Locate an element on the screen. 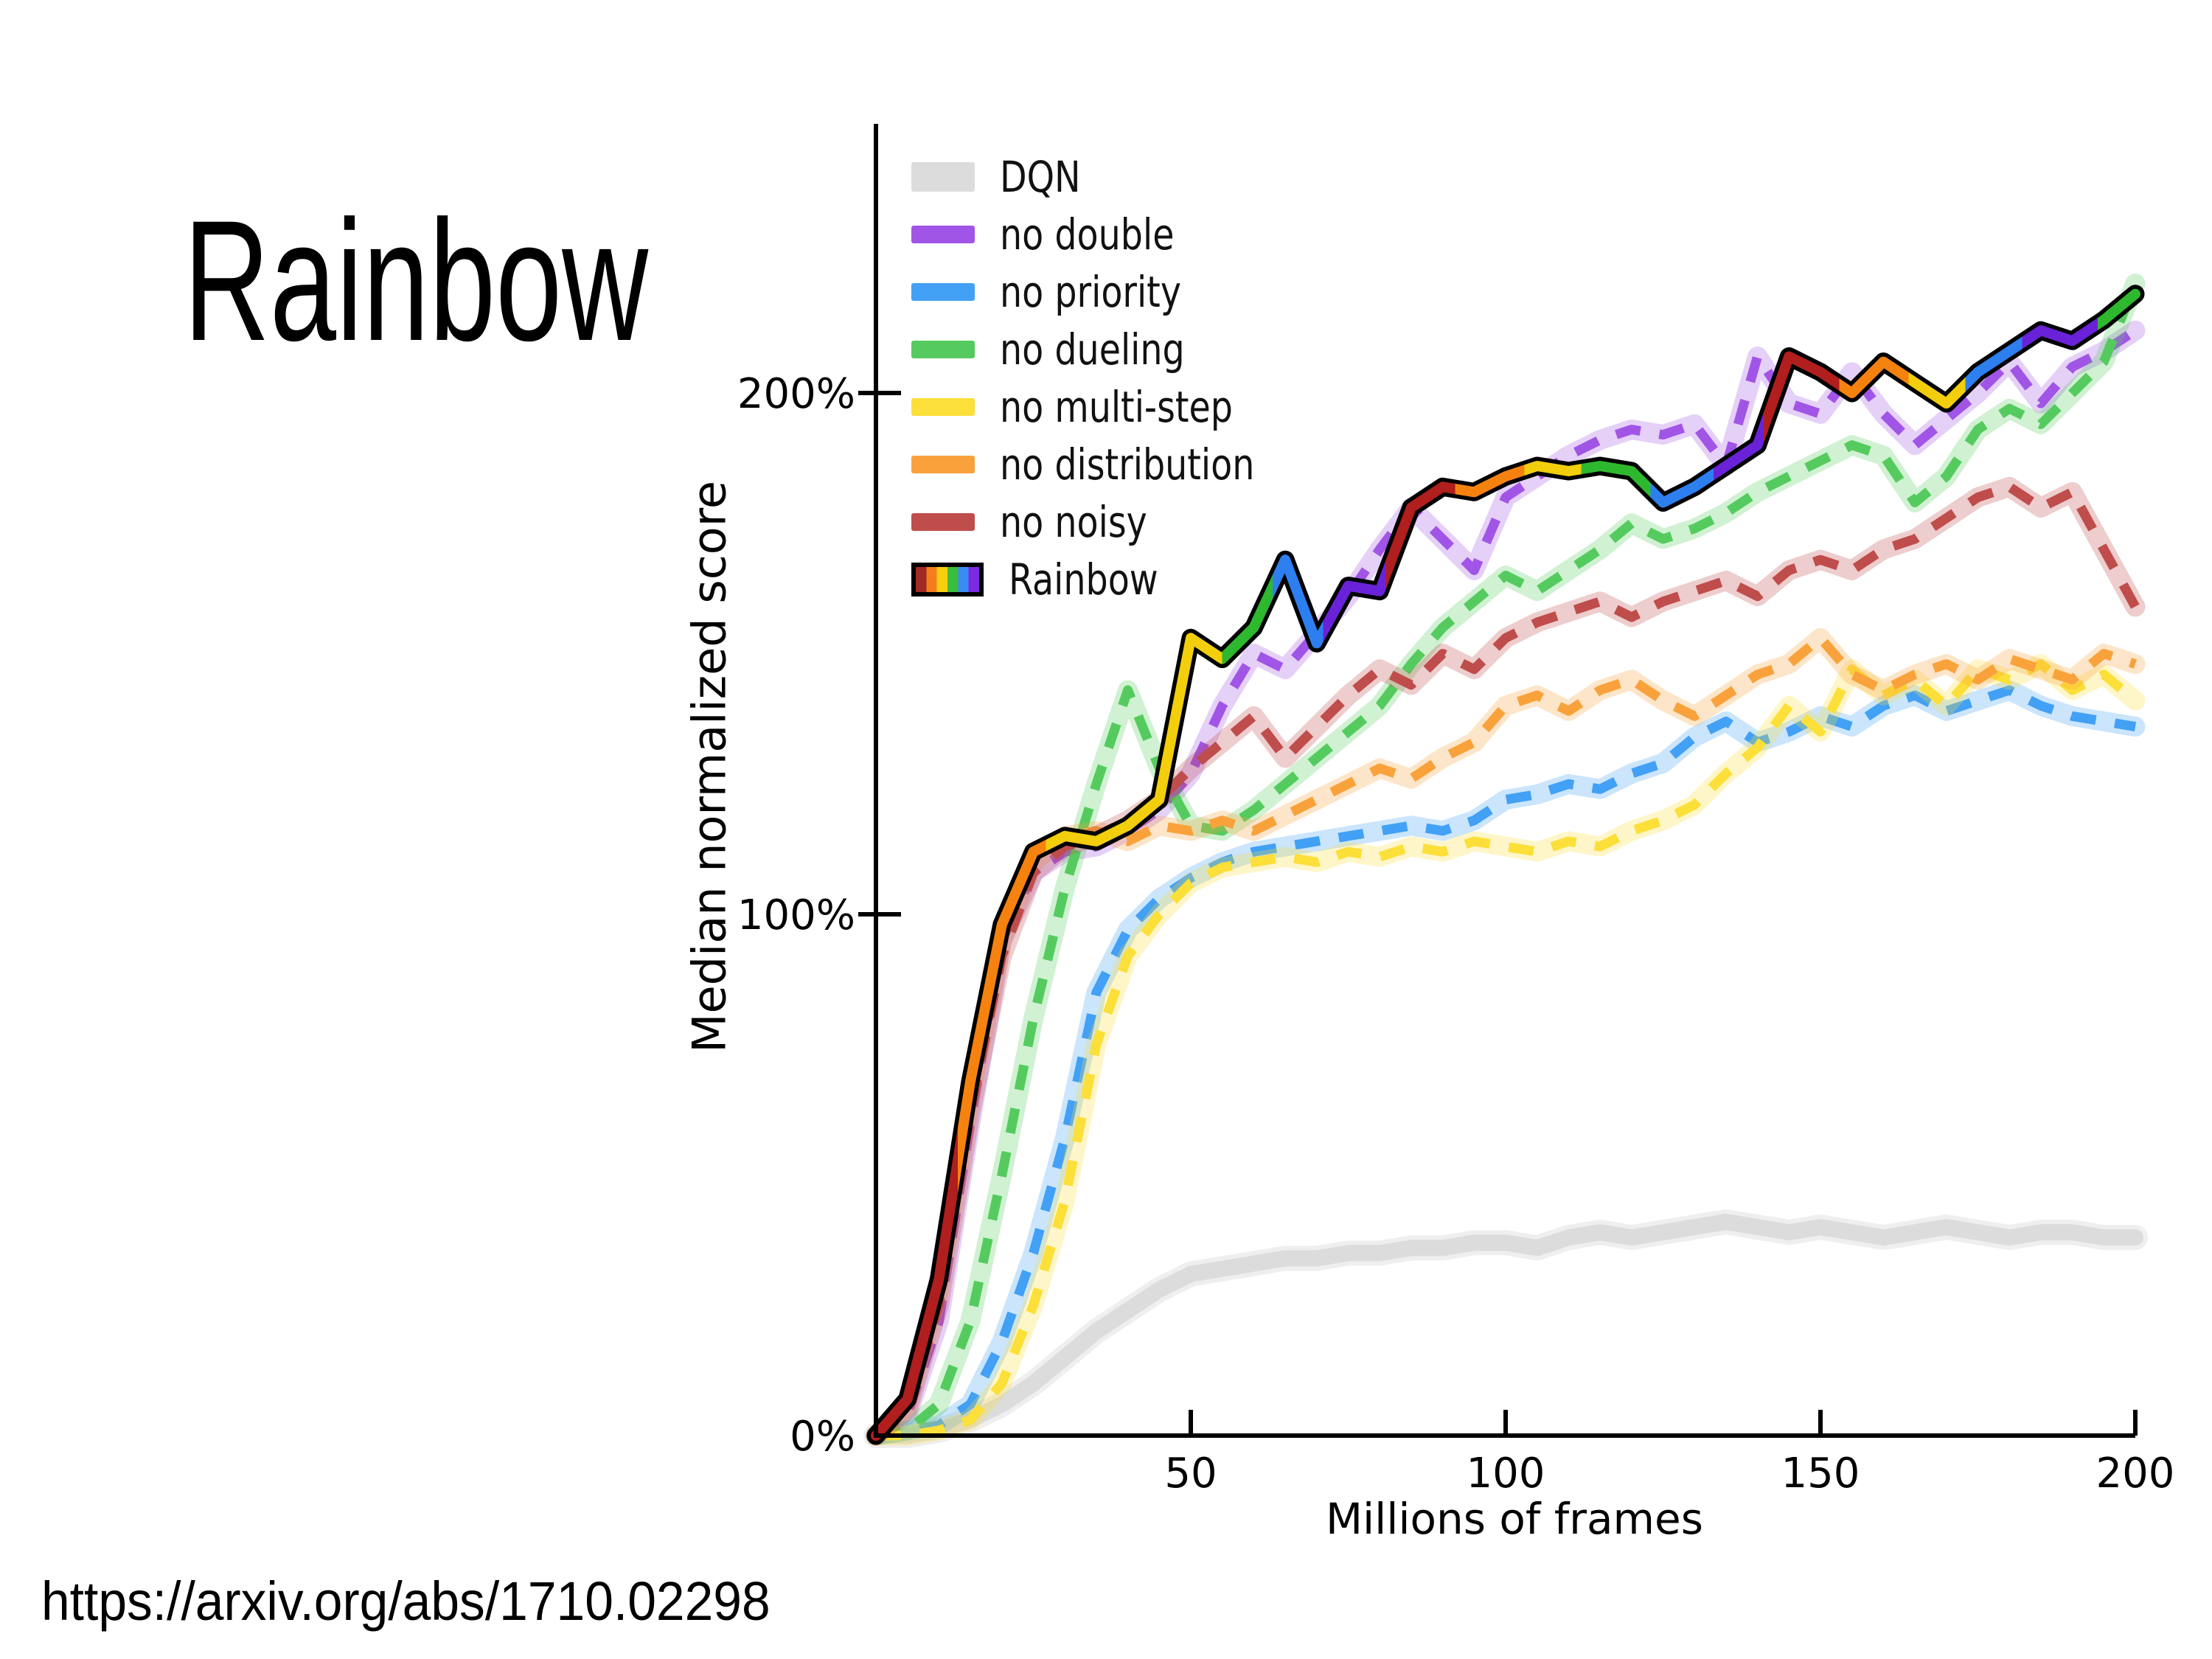  legend-label-no-dueling: no dueling is located at coordinates (1092, 349).